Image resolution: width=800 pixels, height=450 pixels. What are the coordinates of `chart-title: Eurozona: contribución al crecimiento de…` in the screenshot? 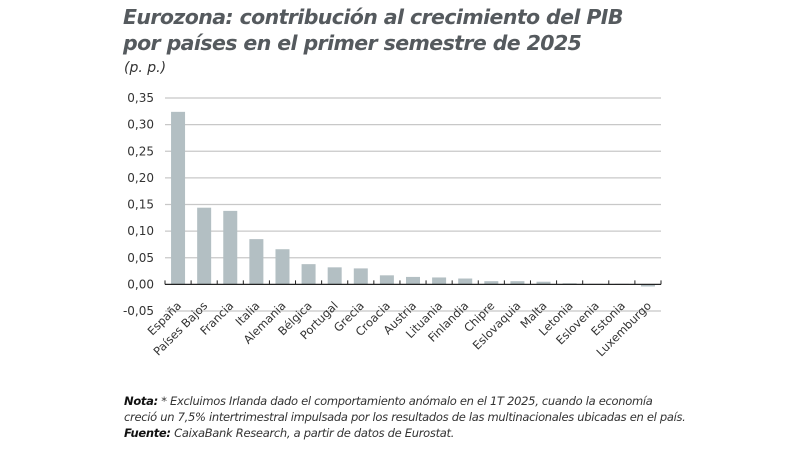 It's located at (373, 30).